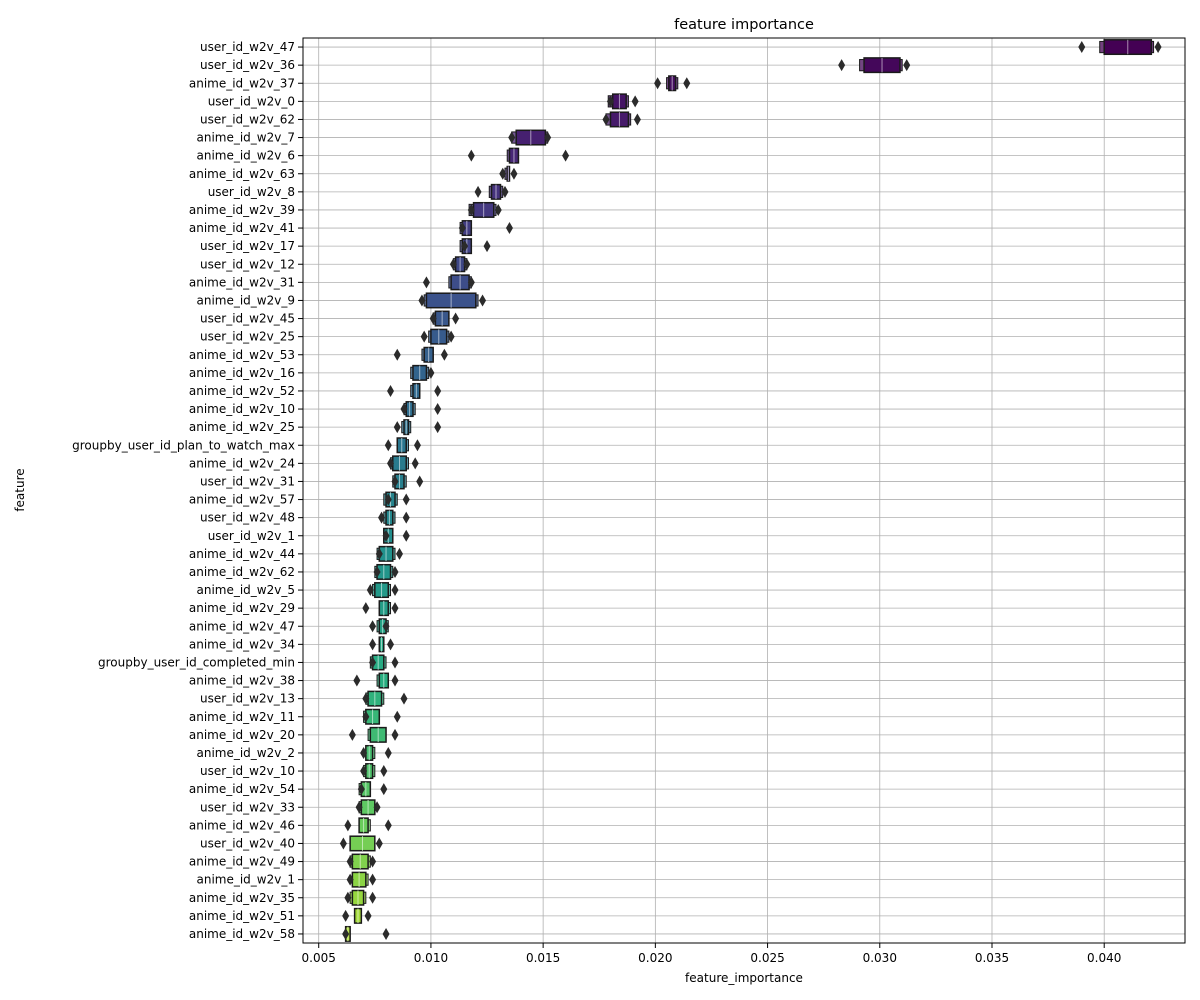 This screenshot has height=1000, width=1200. Describe the element at coordinates (431, 958) in the screenshot. I see `x-tick-label: 0.010` at that location.